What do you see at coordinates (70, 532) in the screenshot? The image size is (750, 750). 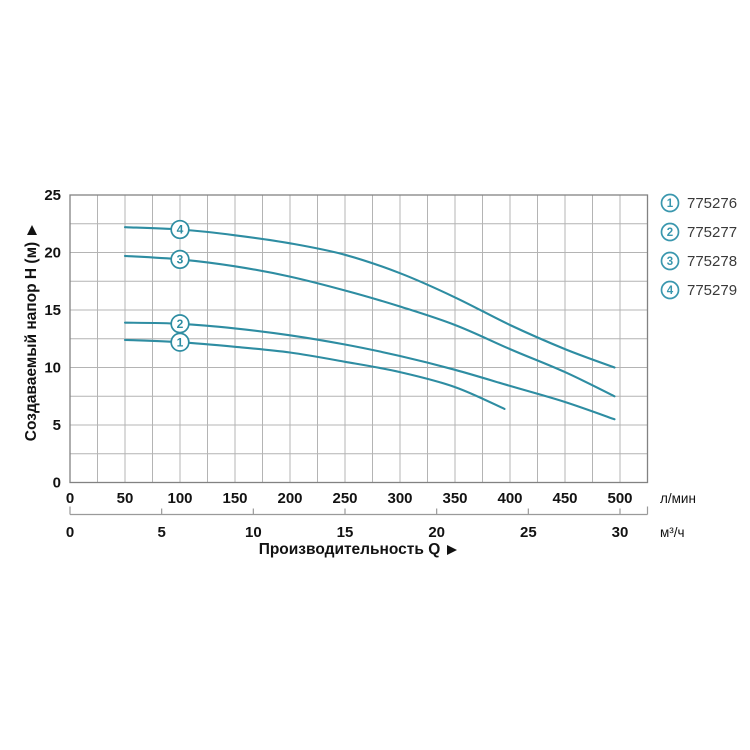 I see `x-tick-label-m3h: 0` at bounding box center [70, 532].